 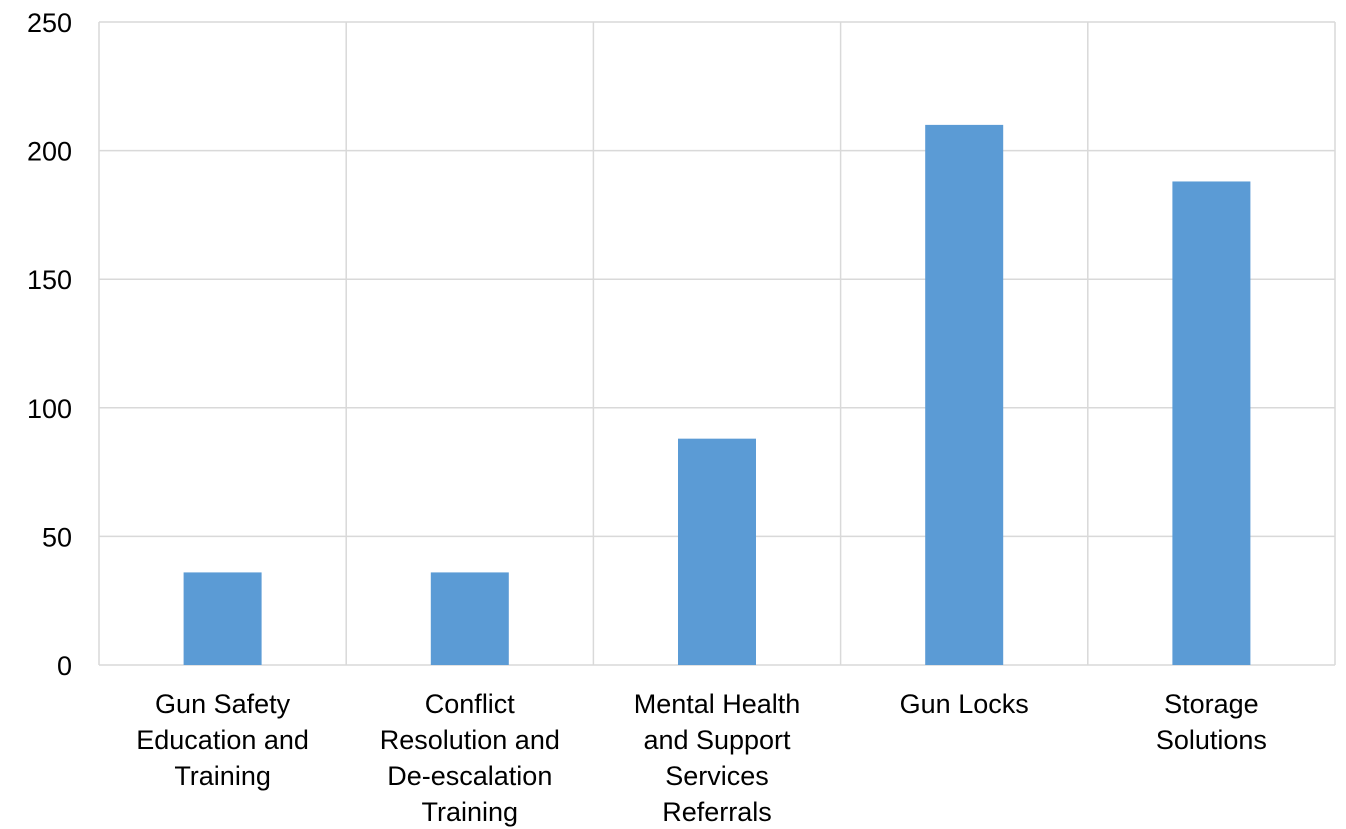 I want to click on x-category-label-line: Solutions, so click(x=1211, y=740).